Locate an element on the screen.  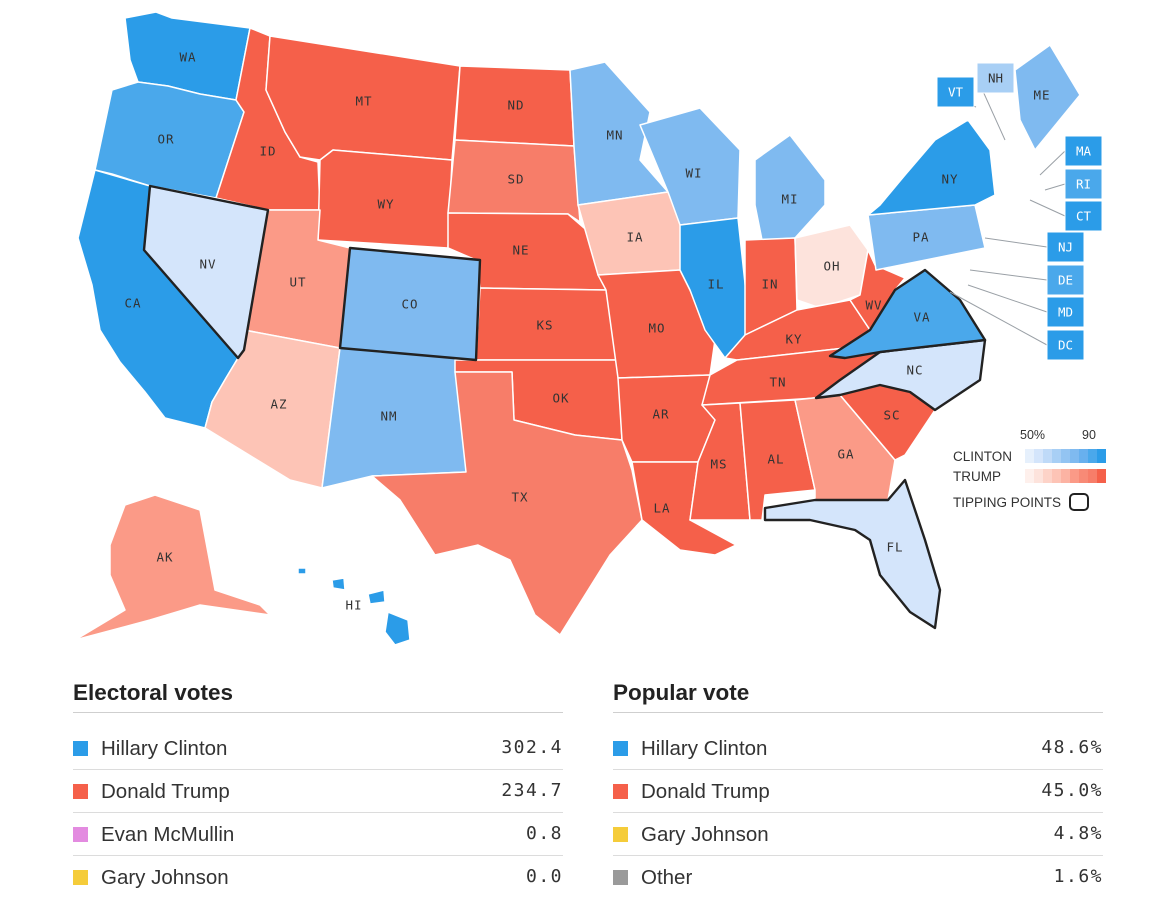
state-box-vt is located at coordinates (955, 92).